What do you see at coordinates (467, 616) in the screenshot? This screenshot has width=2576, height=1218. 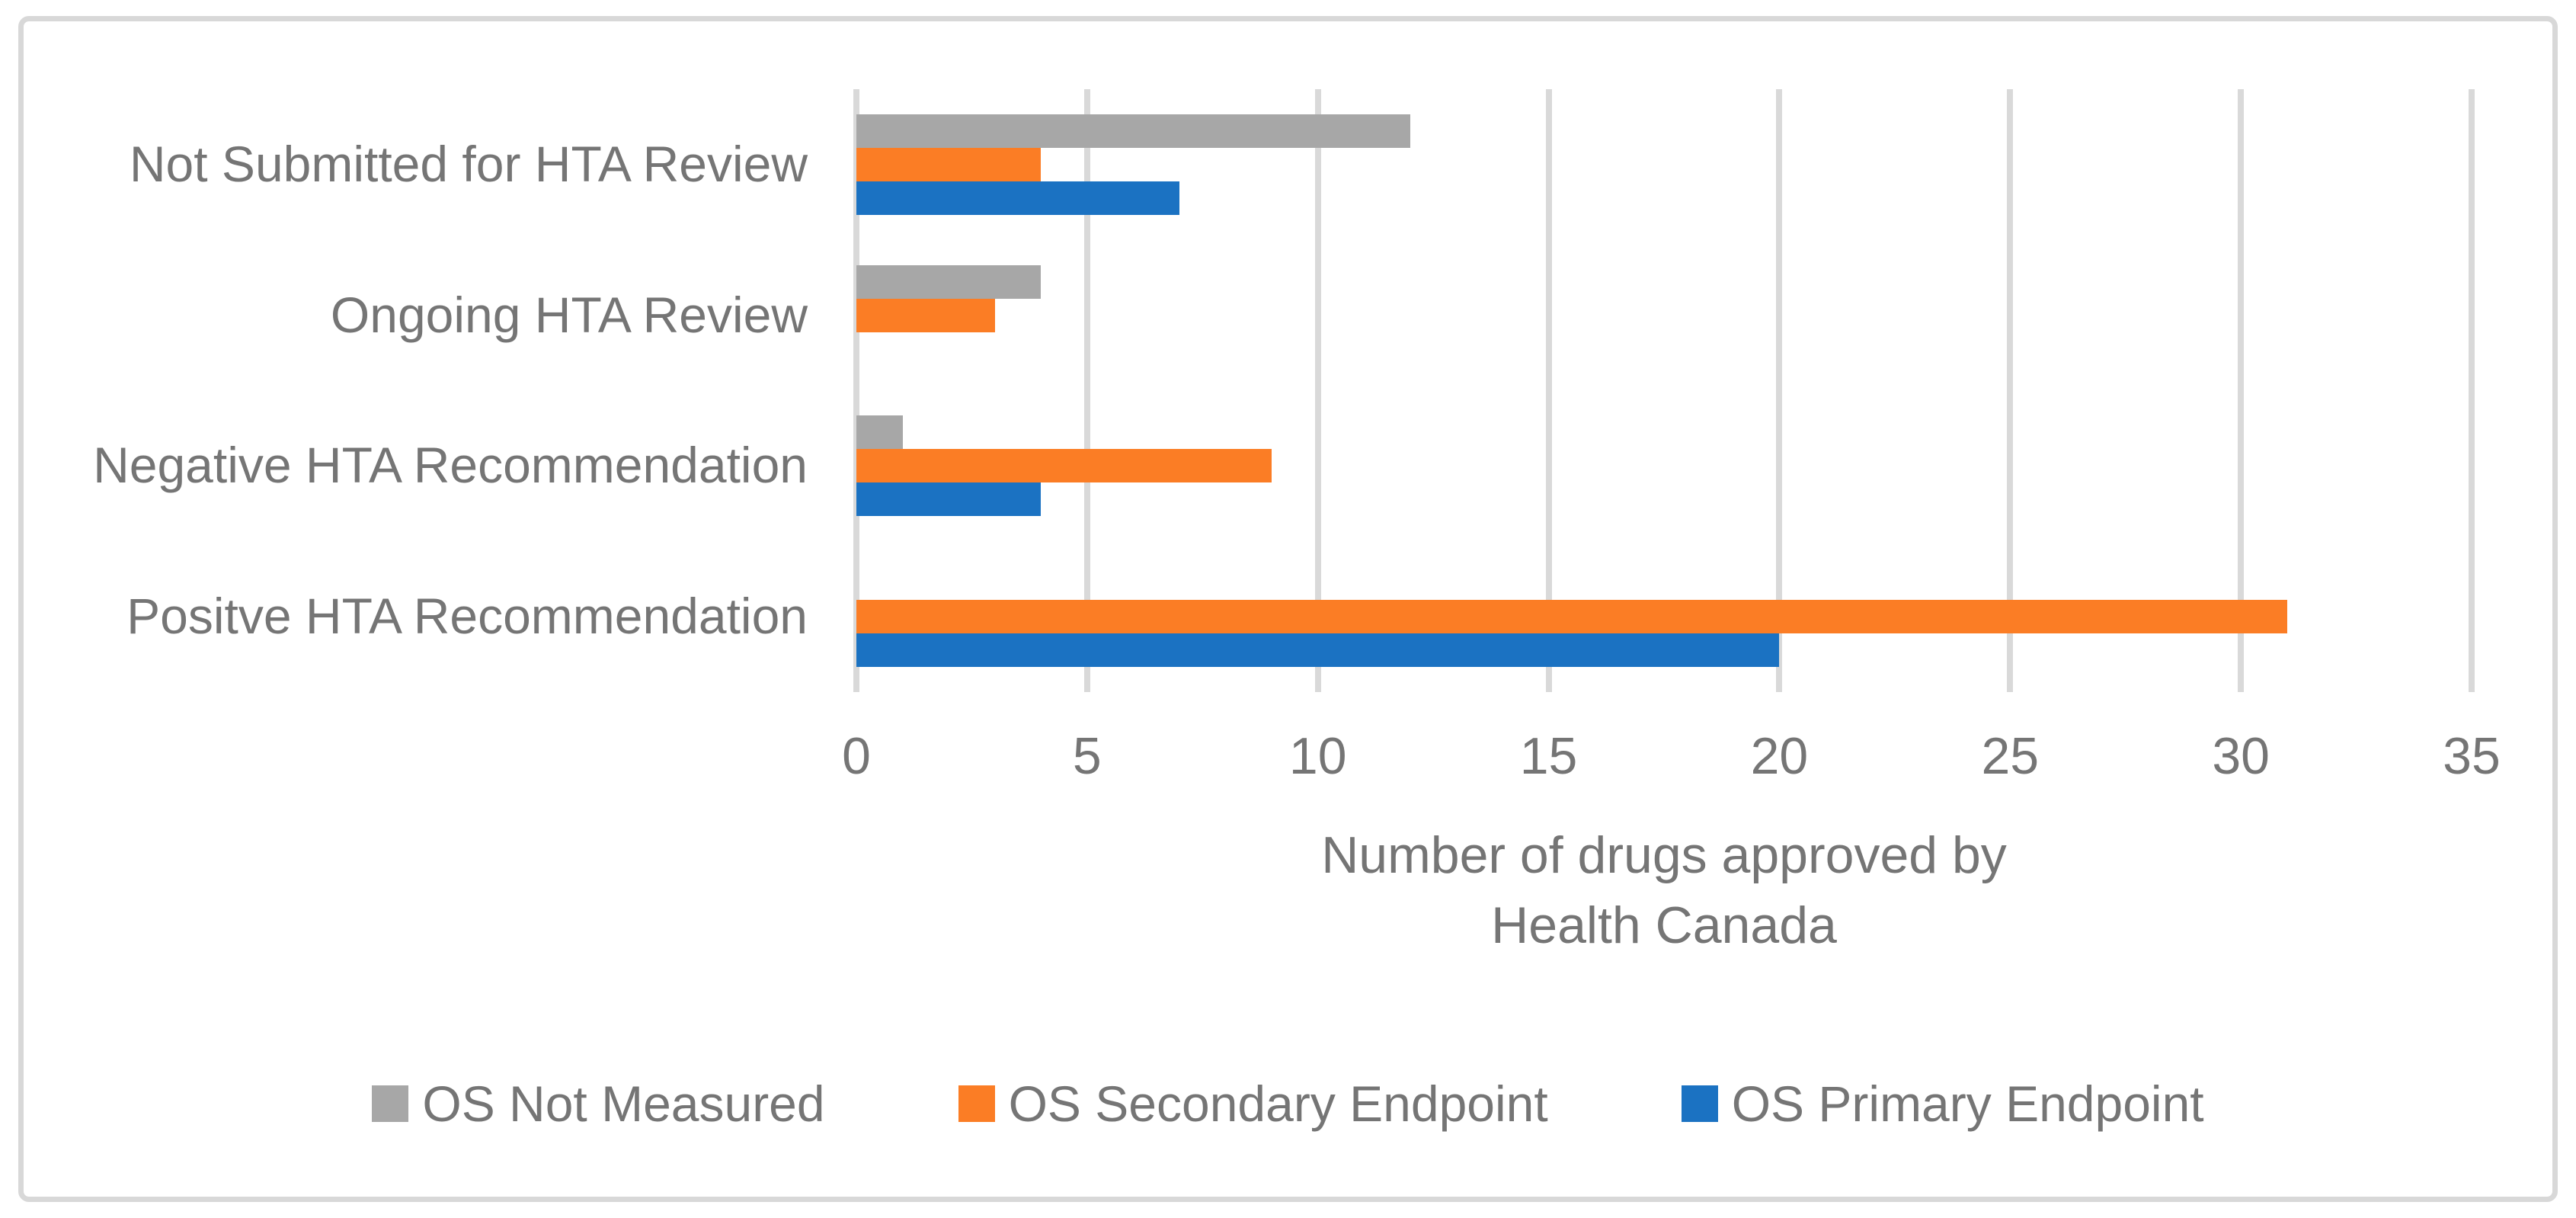 I see `category-label: Positve HTA Recommendation` at bounding box center [467, 616].